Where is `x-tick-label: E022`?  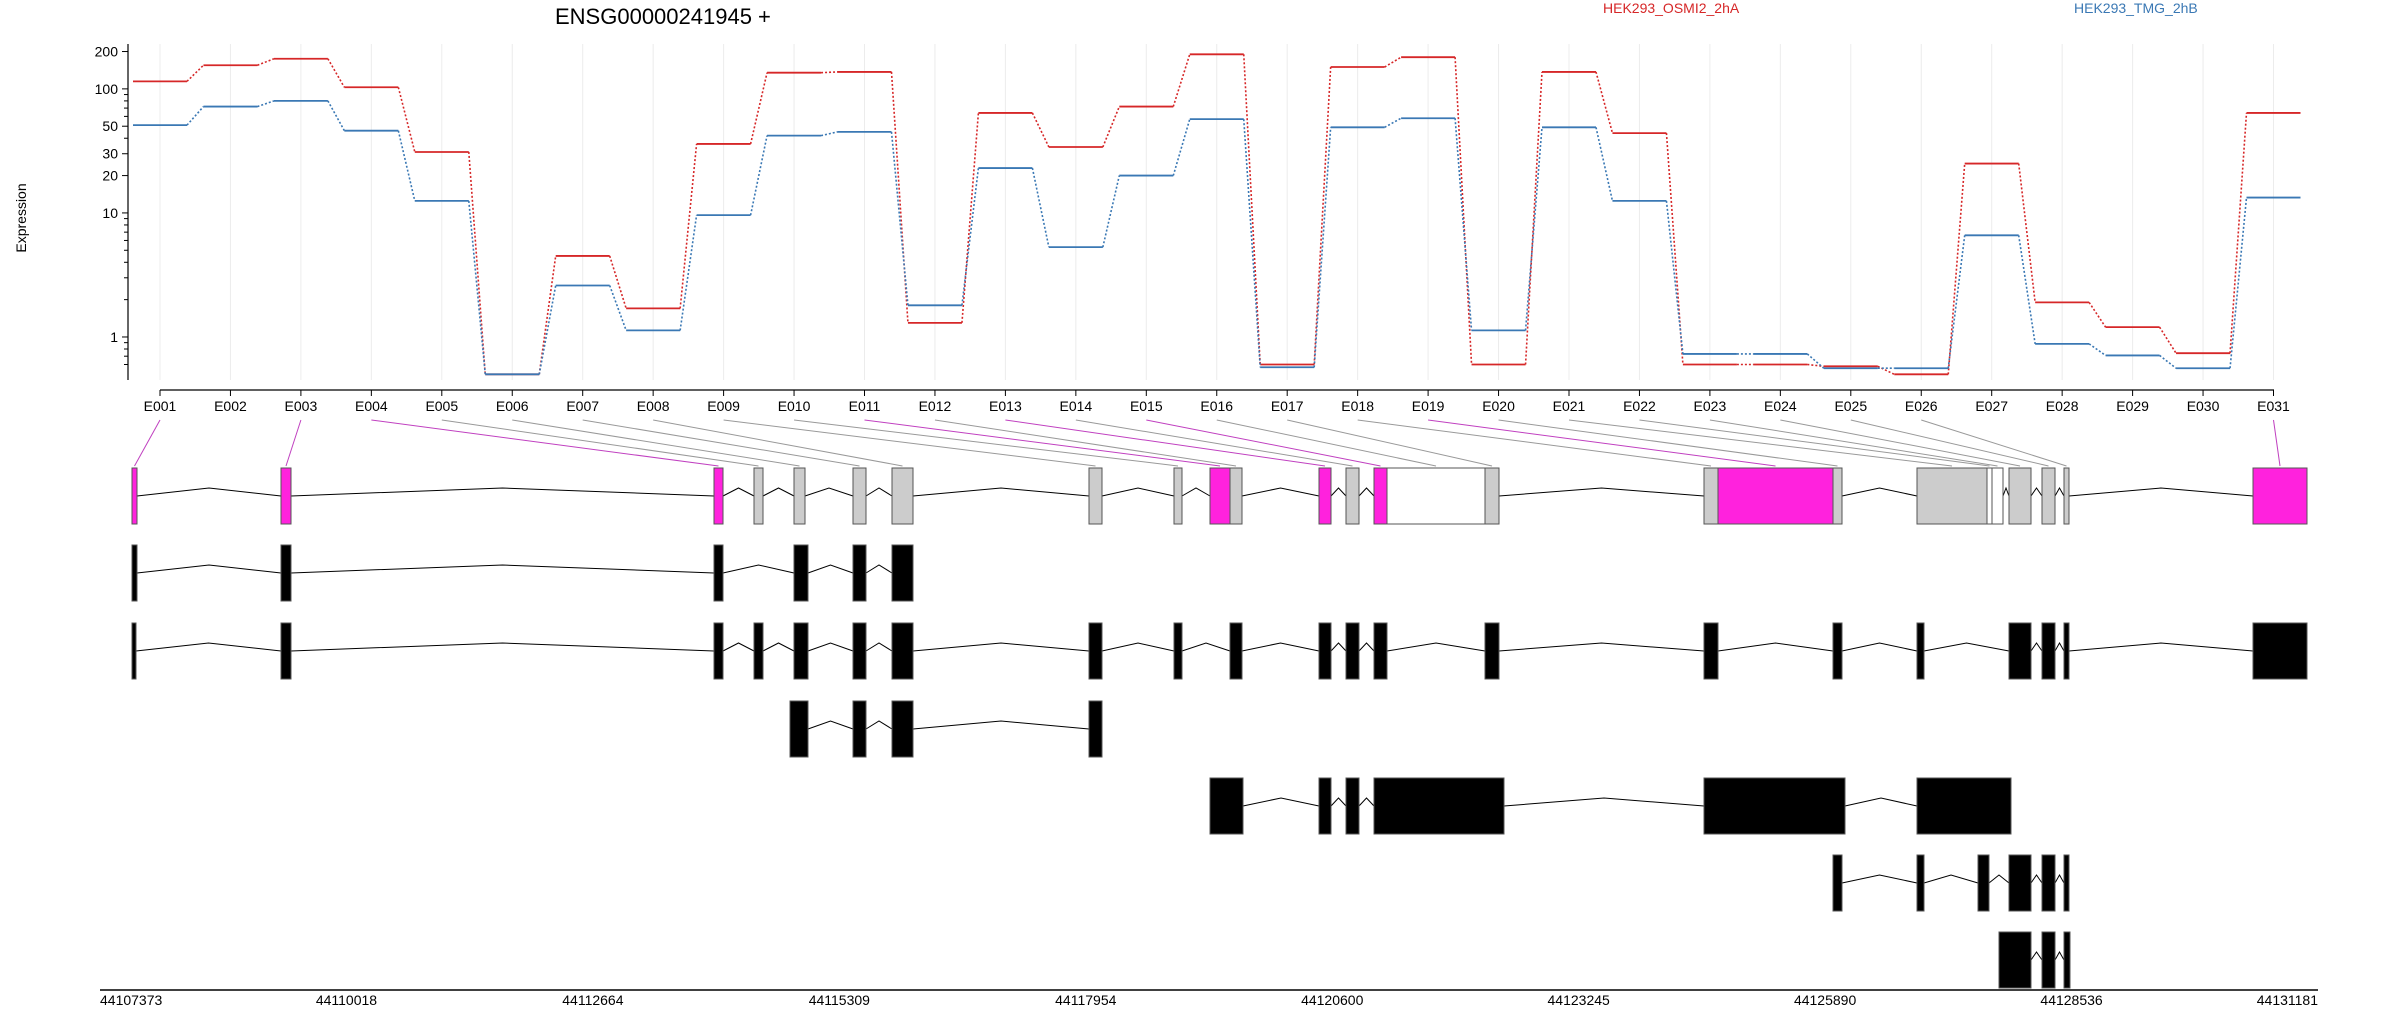 x-tick-label: E022 is located at coordinates (1639, 406).